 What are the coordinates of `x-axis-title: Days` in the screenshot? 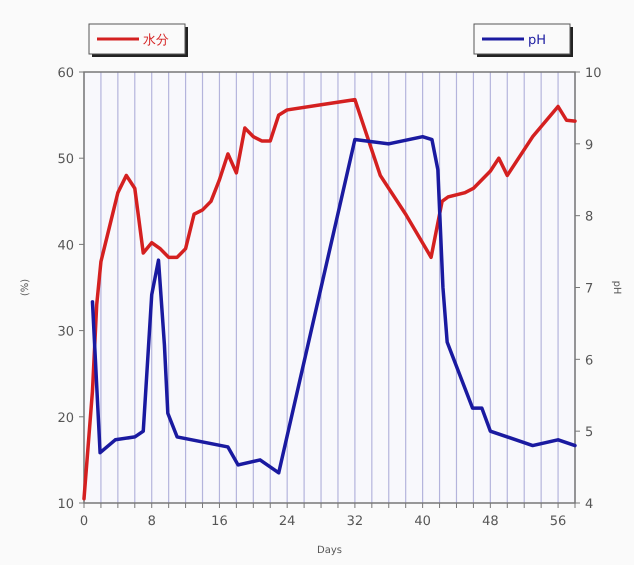 It's located at (329, 550).